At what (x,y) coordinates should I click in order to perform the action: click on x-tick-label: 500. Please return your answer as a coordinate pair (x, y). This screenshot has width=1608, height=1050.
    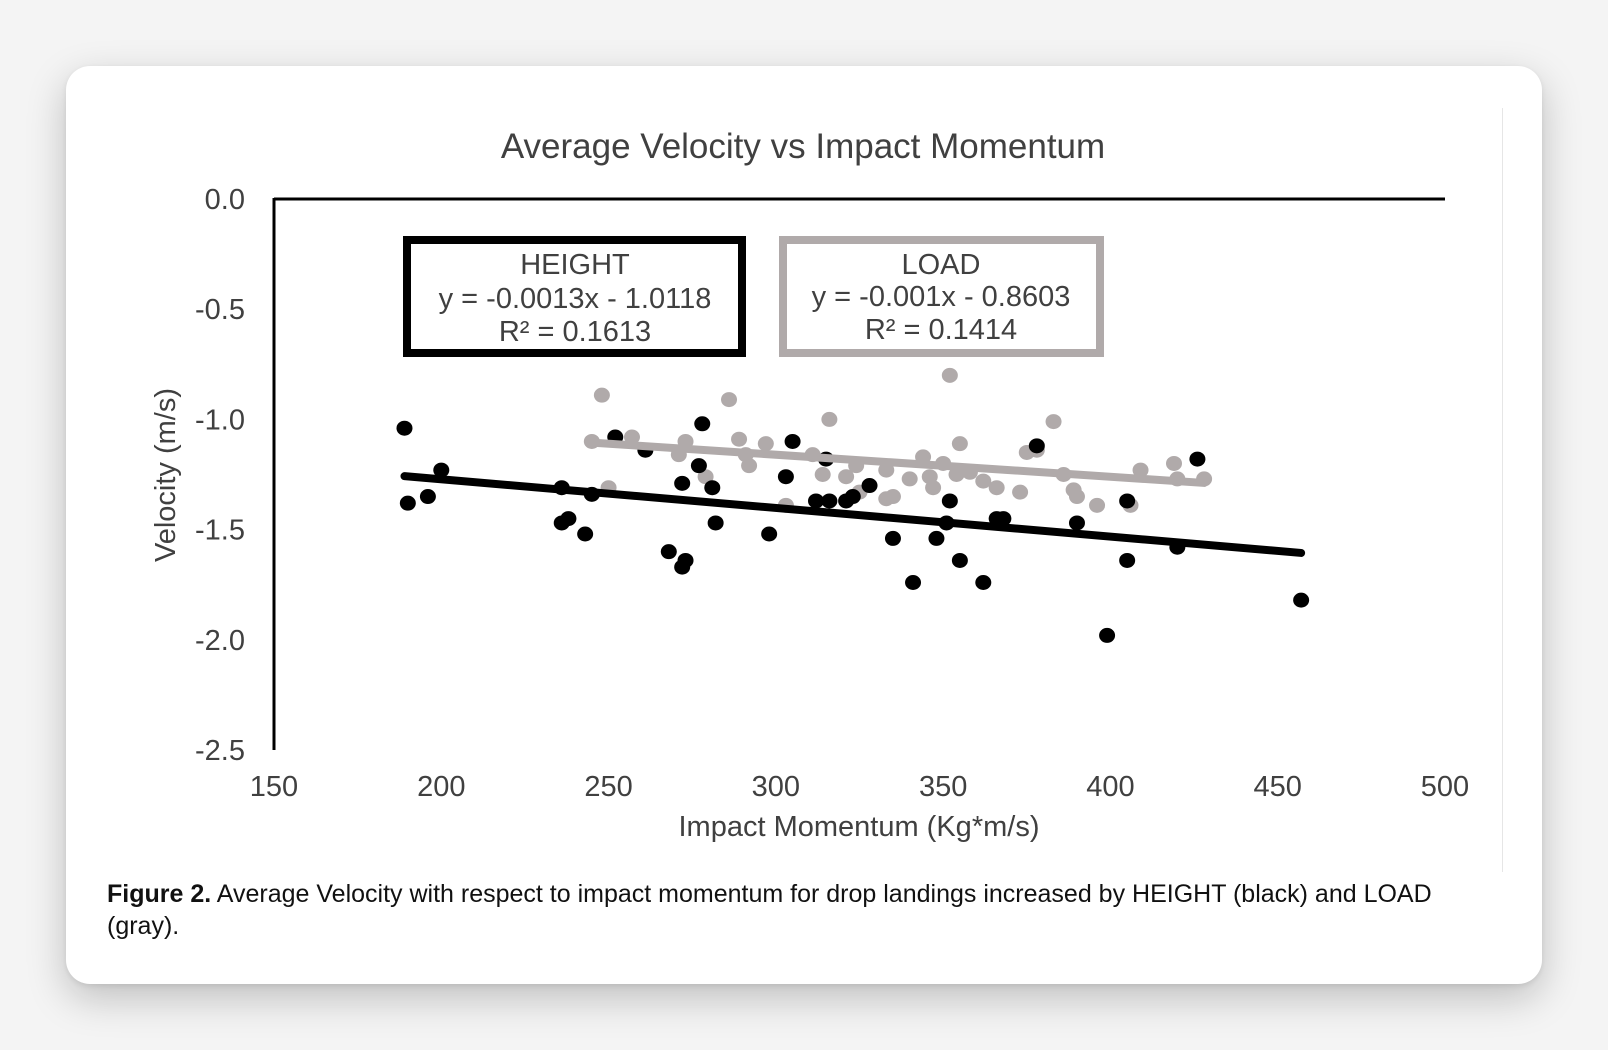
    Looking at the image, I should click on (1445, 787).